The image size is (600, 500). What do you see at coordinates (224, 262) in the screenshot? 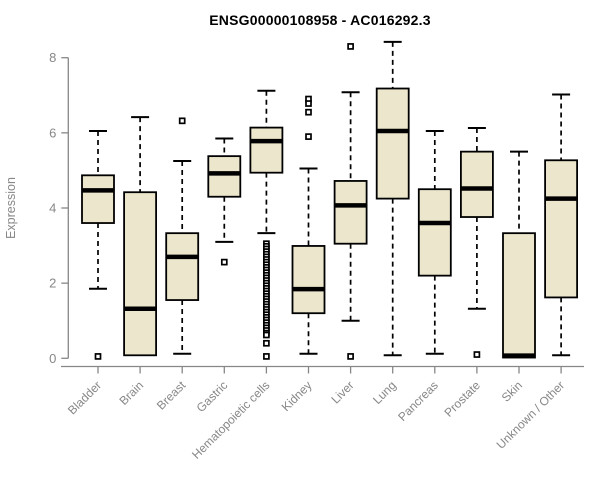
I see `box-gastric-outlier` at bounding box center [224, 262].